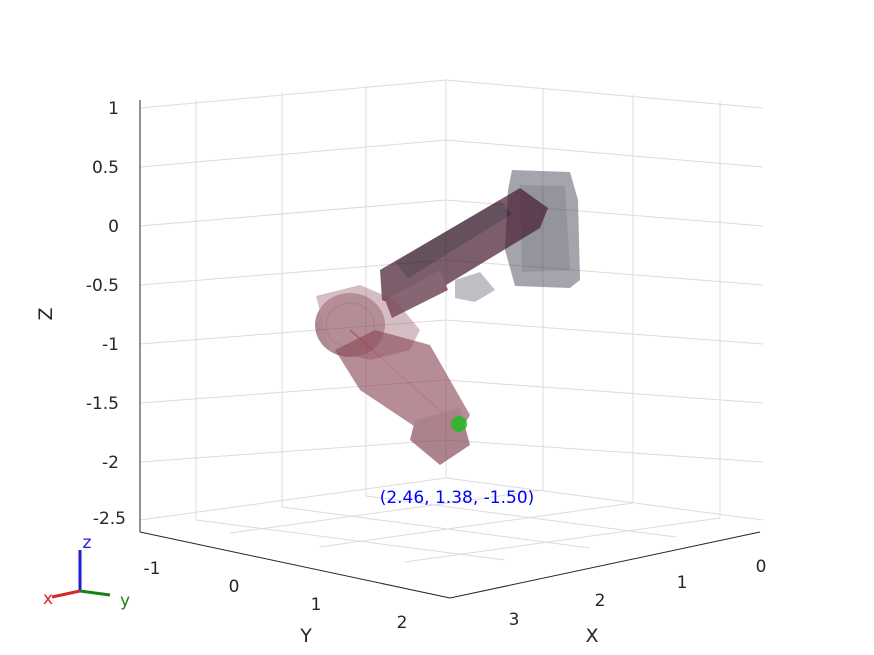 The width and height of the screenshot is (874, 655). Describe the element at coordinates (682, 583) in the screenshot. I see `x-tick-label: 1` at that location.